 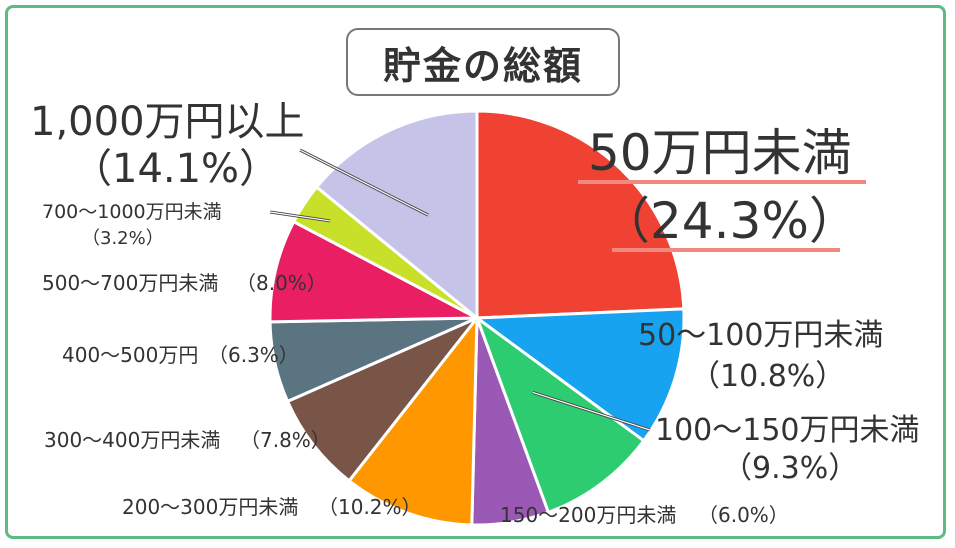 What do you see at coordinates (483, 62) in the screenshot?
I see `chart-title: 貯金の総額` at bounding box center [483, 62].